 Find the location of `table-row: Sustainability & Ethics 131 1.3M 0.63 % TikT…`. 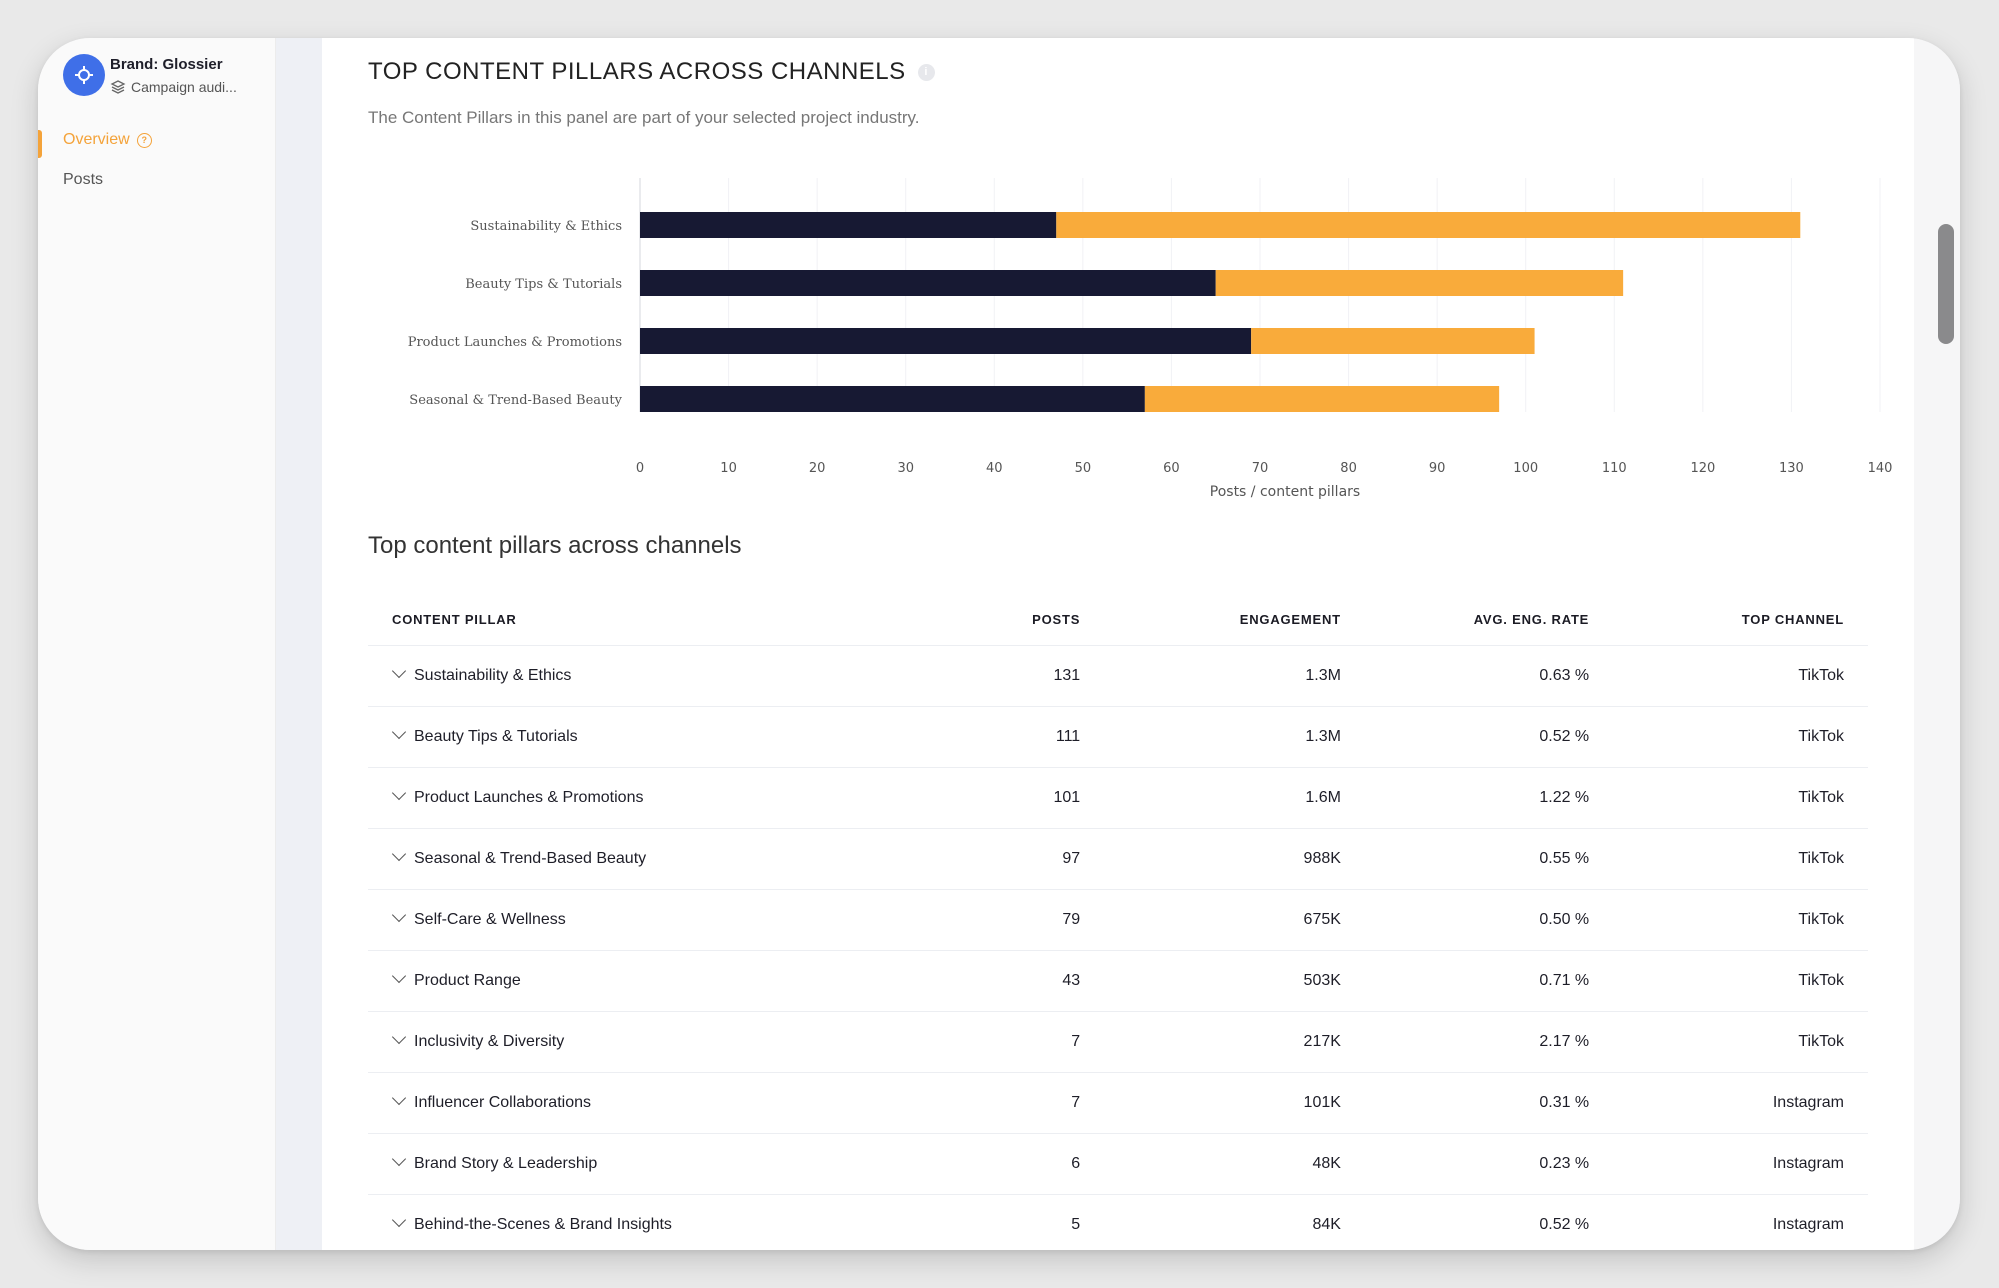

table-row: Sustainability & Ethics 131 1.3M 0.63 % TikT… is located at coordinates (1118, 676).